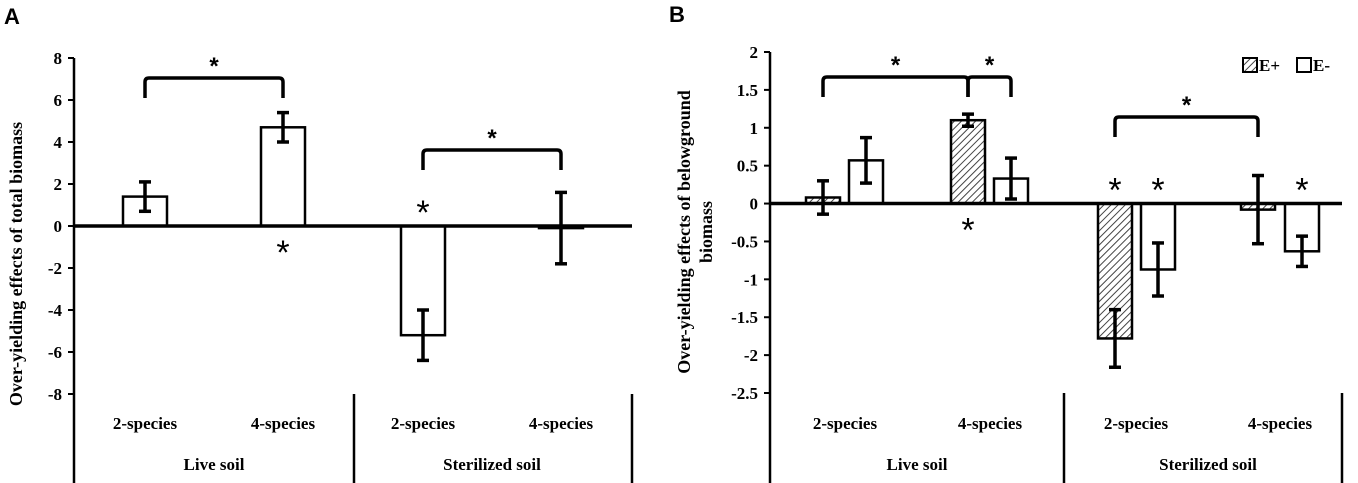 This screenshot has width=1358, height=483. I want to click on panel-b-label: B, so click(677, 14).